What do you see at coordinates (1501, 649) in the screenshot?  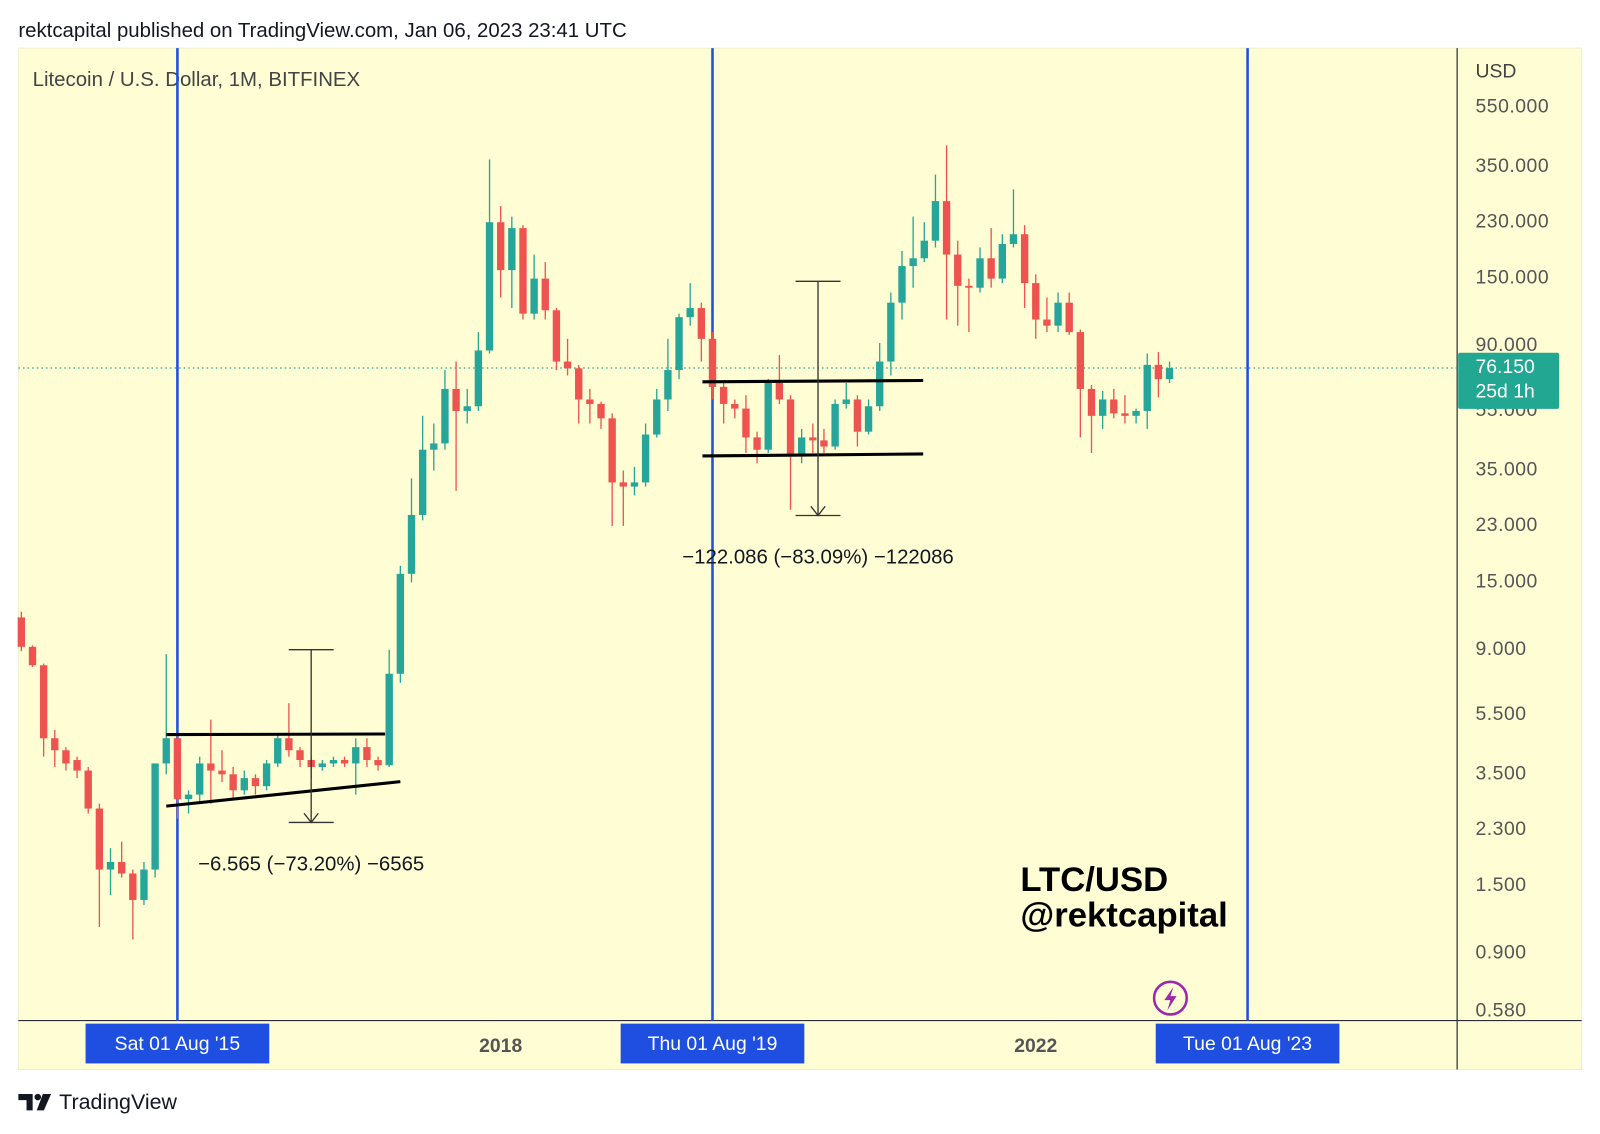 I see `y-tick-label: 9.000` at bounding box center [1501, 649].